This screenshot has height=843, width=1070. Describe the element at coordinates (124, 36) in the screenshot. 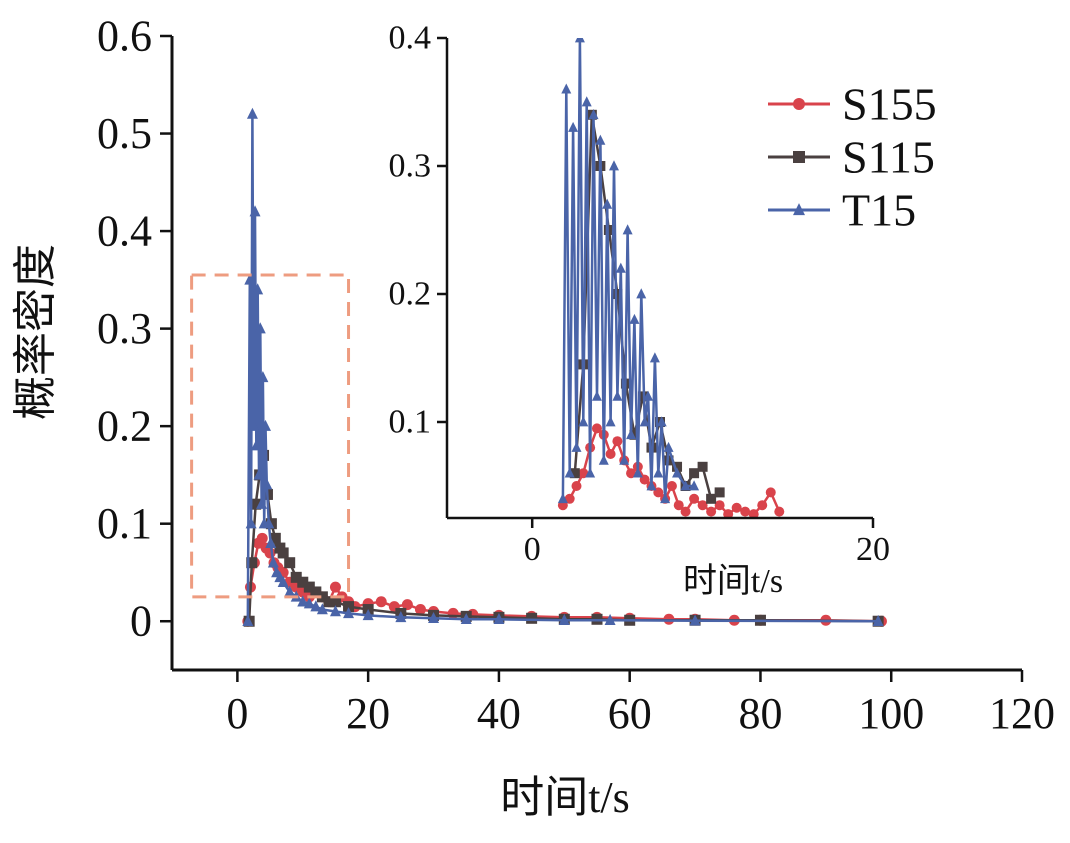

I see `main-y-tick-label: 0.6` at that location.